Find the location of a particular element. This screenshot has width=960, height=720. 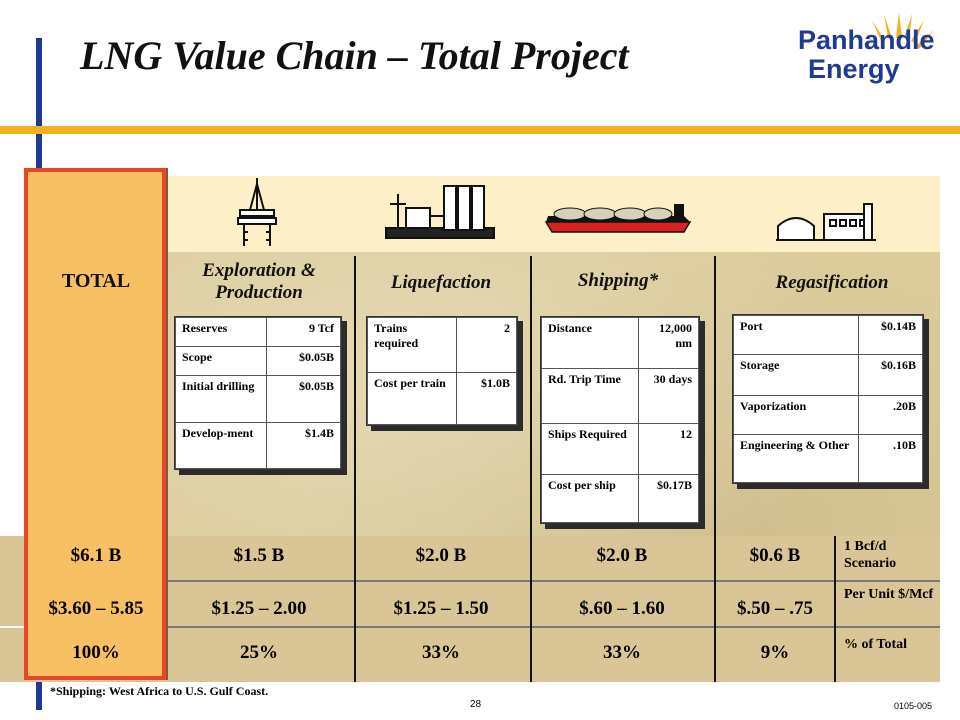

table-row: Port $0.14B is located at coordinates (828, 335).